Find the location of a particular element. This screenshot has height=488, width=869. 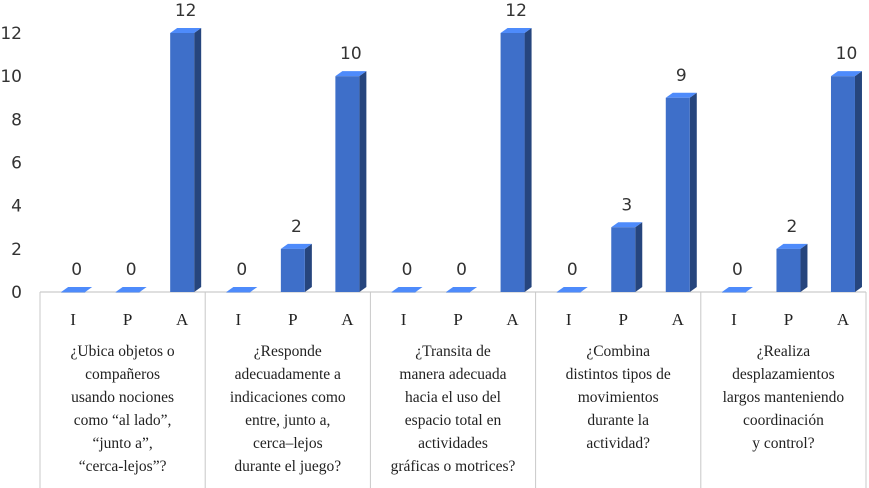

y-tick-label: 6 is located at coordinates (16, 164).